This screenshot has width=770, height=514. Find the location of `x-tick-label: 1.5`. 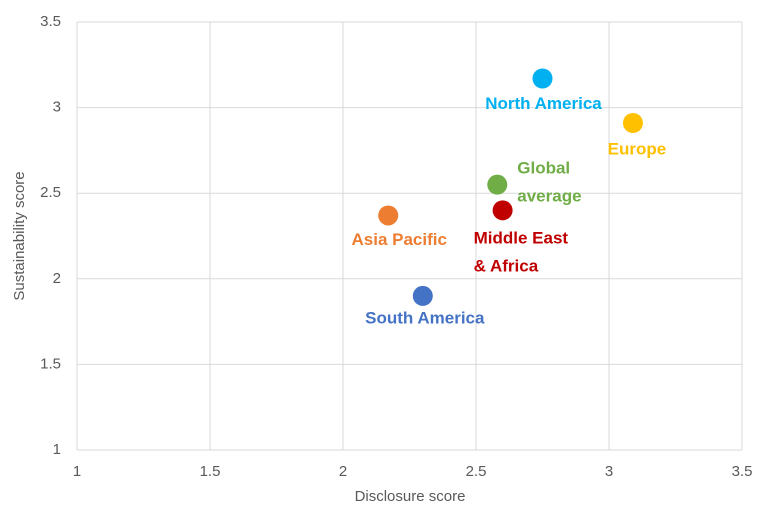

x-tick-label: 1.5 is located at coordinates (210, 471).